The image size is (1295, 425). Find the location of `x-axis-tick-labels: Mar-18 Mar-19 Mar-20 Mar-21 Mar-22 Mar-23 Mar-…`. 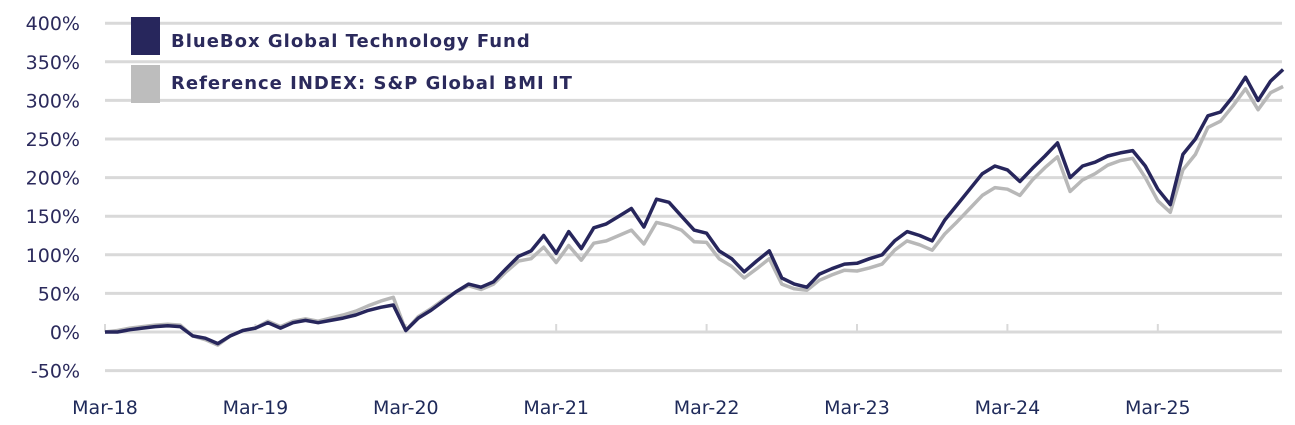

x-axis-tick-labels: Mar-18 Mar-19 Mar-20 Mar-21 Mar-22 Mar-23 Mar-… is located at coordinates (631, 408).